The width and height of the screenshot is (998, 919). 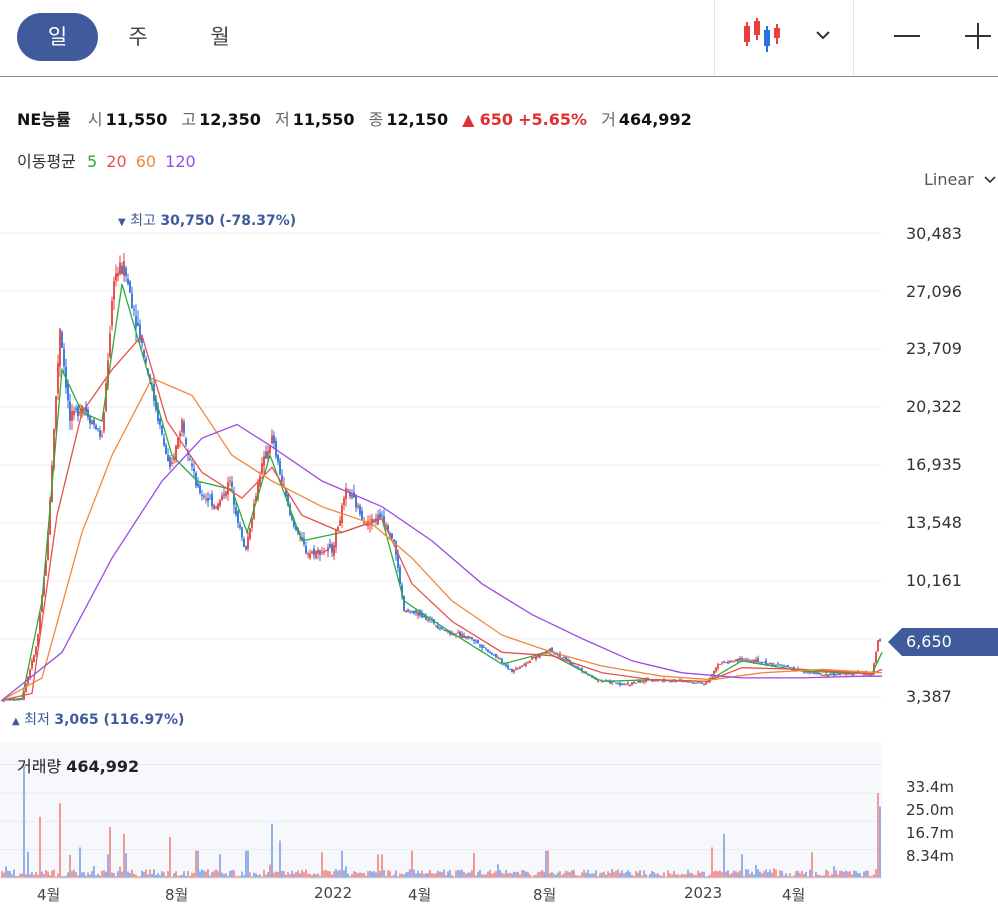 I want to click on toolbar-divider, so click(x=714, y=37).